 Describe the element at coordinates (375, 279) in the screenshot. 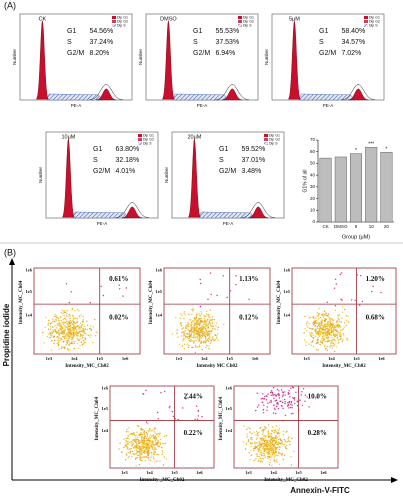

I see `quadrant-value: 1.20%` at that location.